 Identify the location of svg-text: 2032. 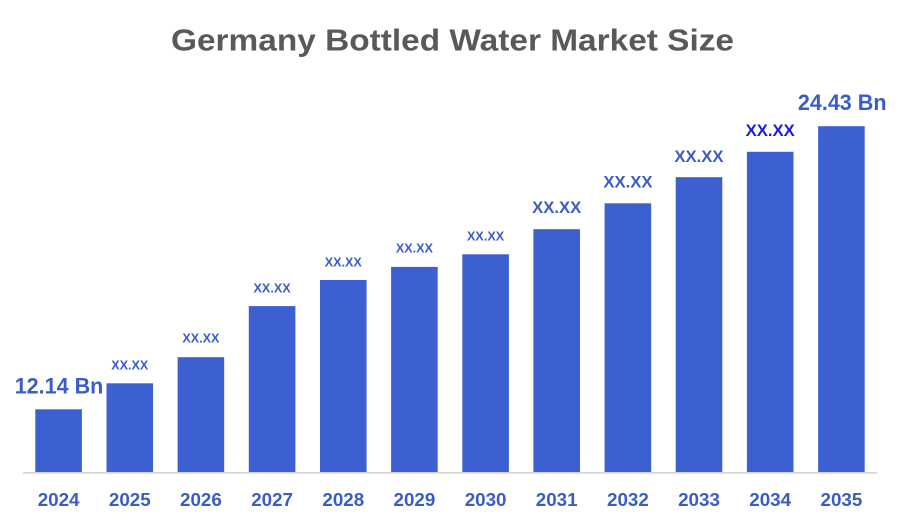
(628, 499).